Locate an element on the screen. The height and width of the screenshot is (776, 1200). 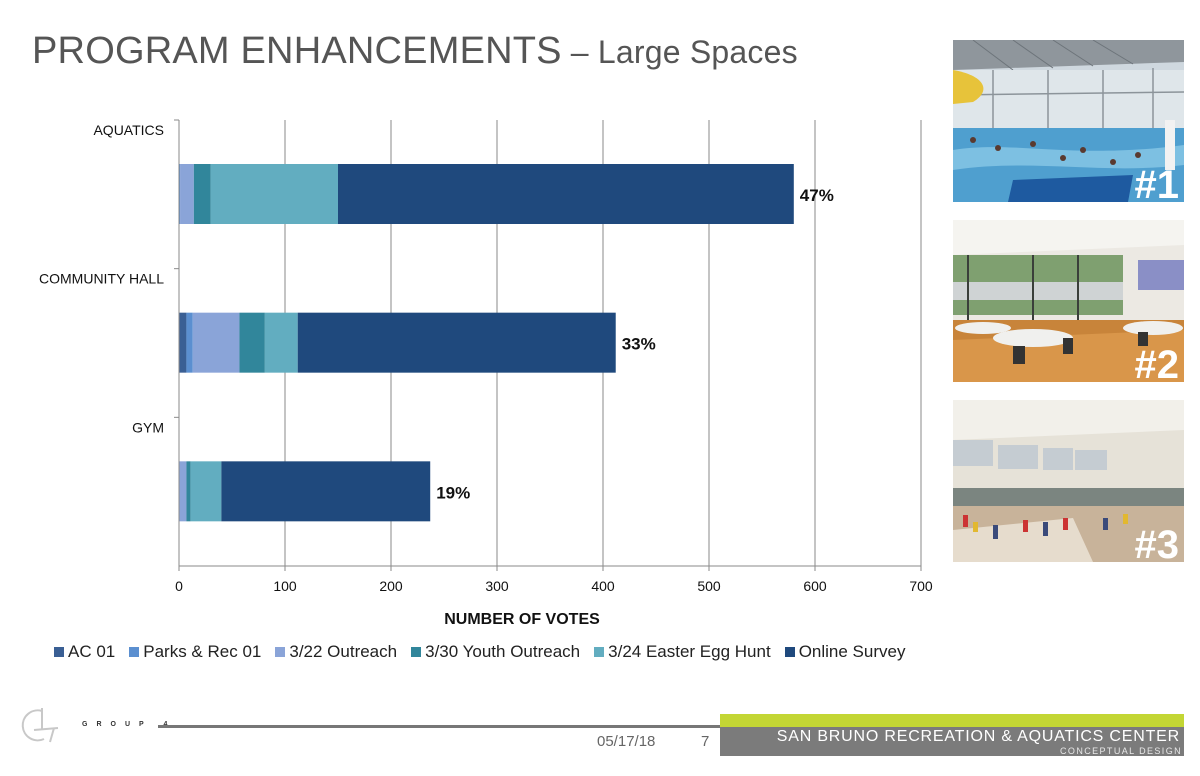
legend-label: 3/22 Outreach is located at coordinates (343, 651).